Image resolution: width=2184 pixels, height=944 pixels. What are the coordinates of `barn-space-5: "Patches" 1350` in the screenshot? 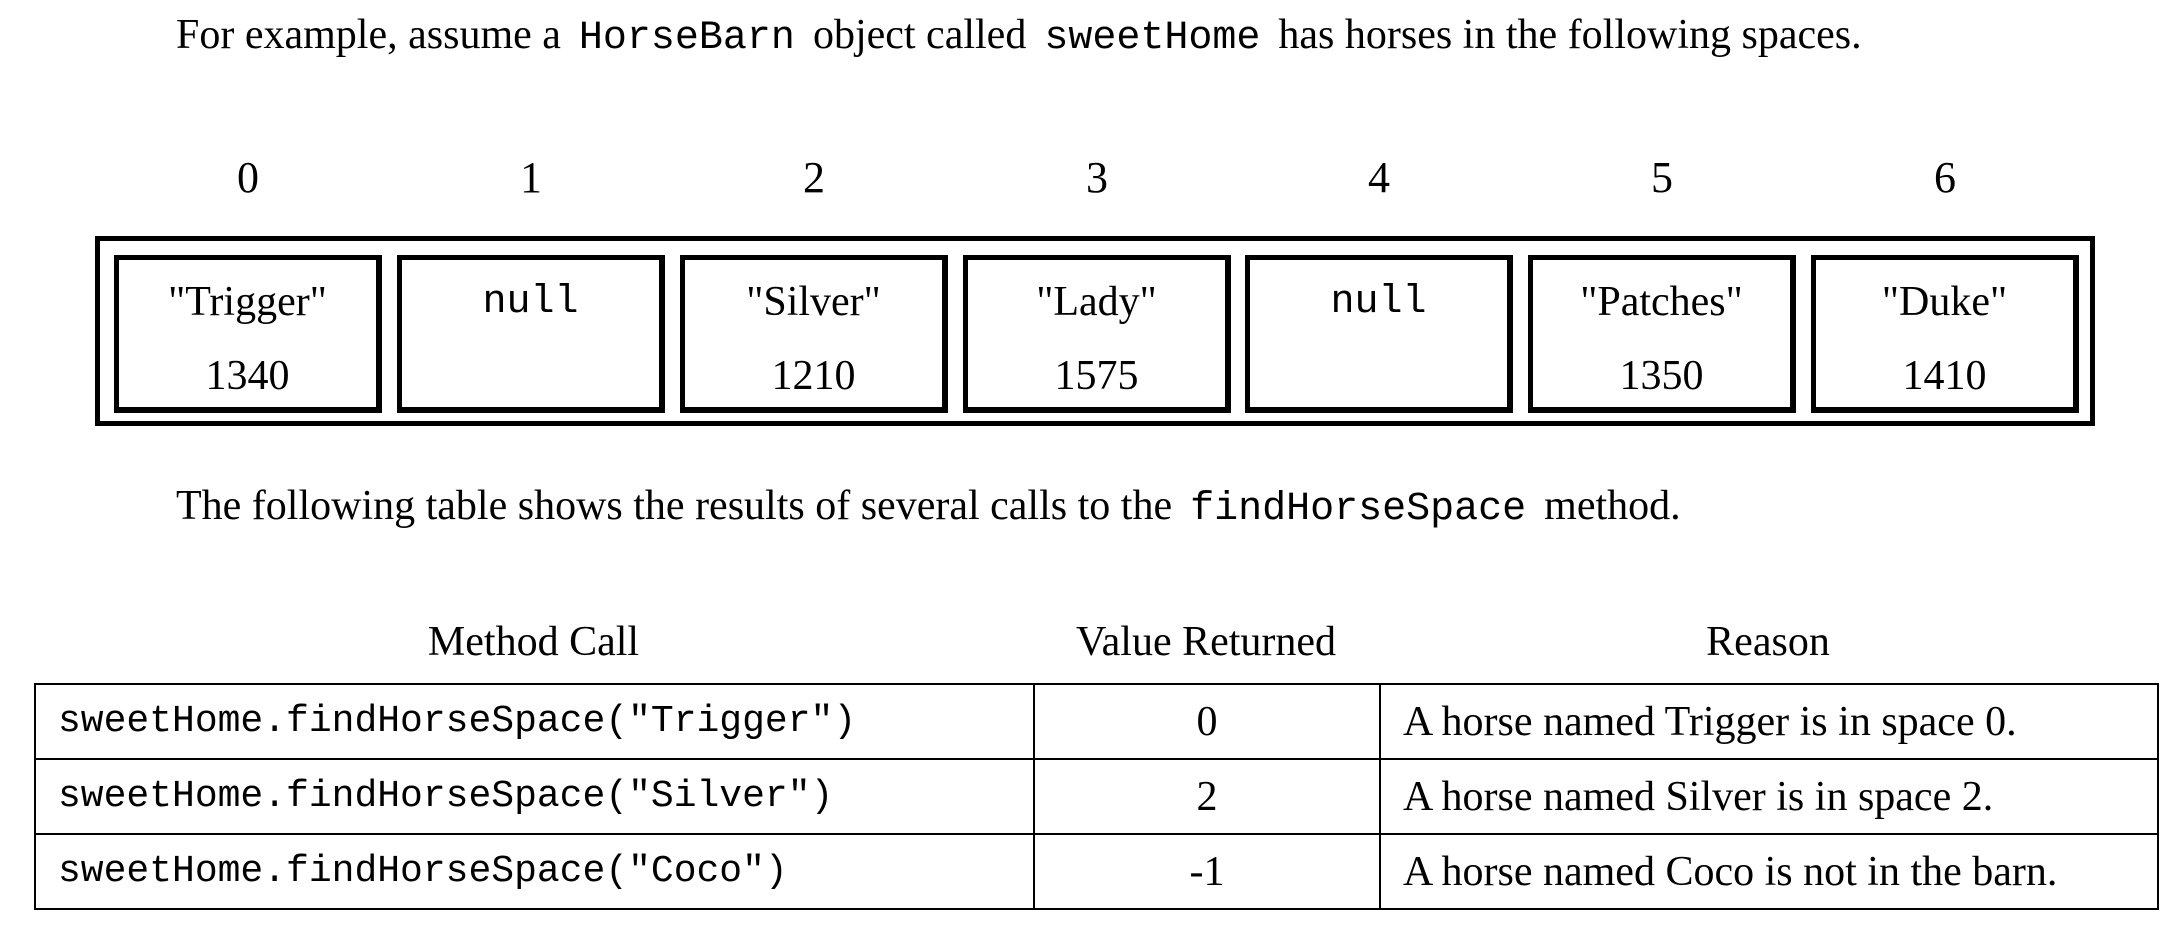 It's located at (1662, 334).